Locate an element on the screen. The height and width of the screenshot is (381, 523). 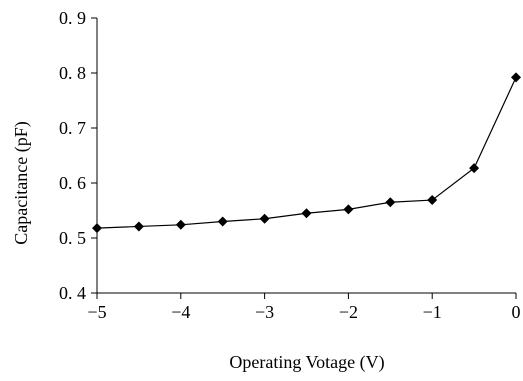
y-tick-label: 0. 8 is located at coordinates (72, 73).